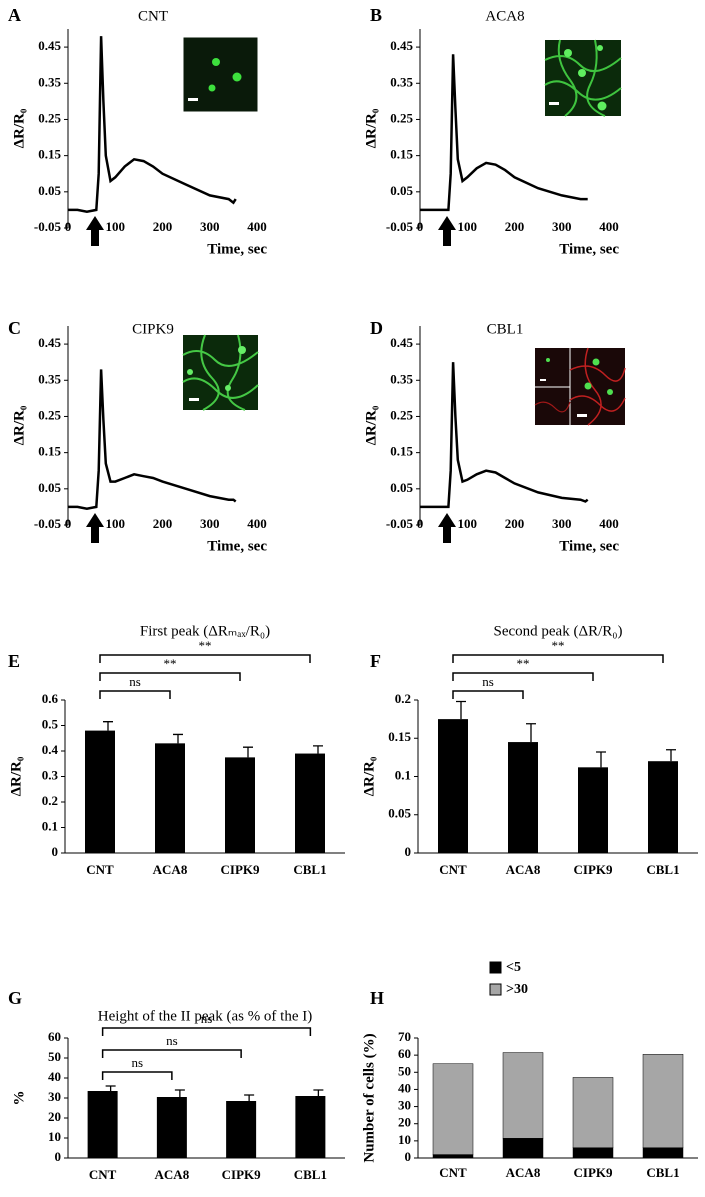 This screenshot has height=1197, width=705. Describe the element at coordinates (50, 749) in the screenshot. I see `y-tick-label: 0.4` at that location.